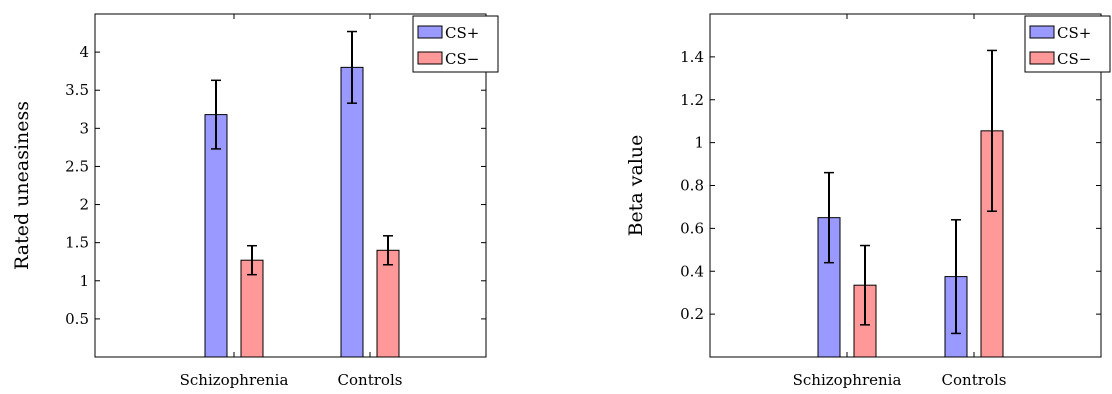  What do you see at coordinates (692, 57) in the screenshot?
I see `y-tick-label: 1.4` at bounding box center [692, 57].